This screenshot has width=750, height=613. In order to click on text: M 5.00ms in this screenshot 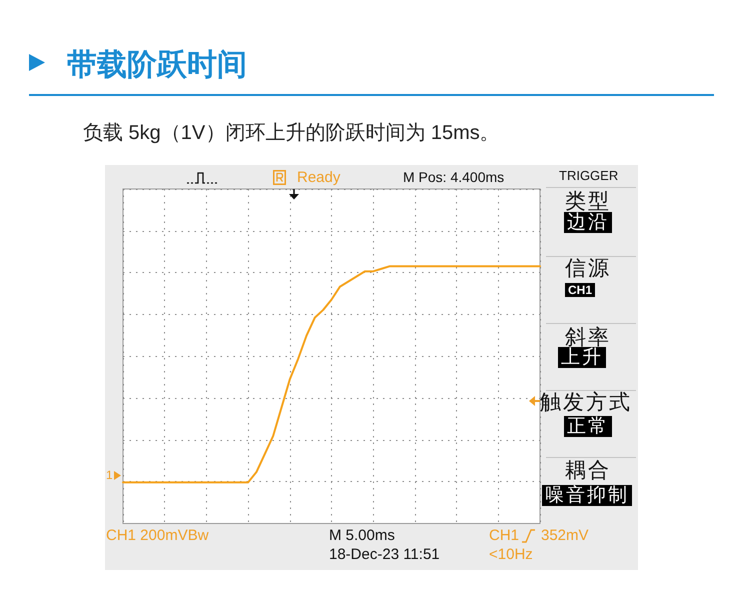, I will do `click(362, 535)`.